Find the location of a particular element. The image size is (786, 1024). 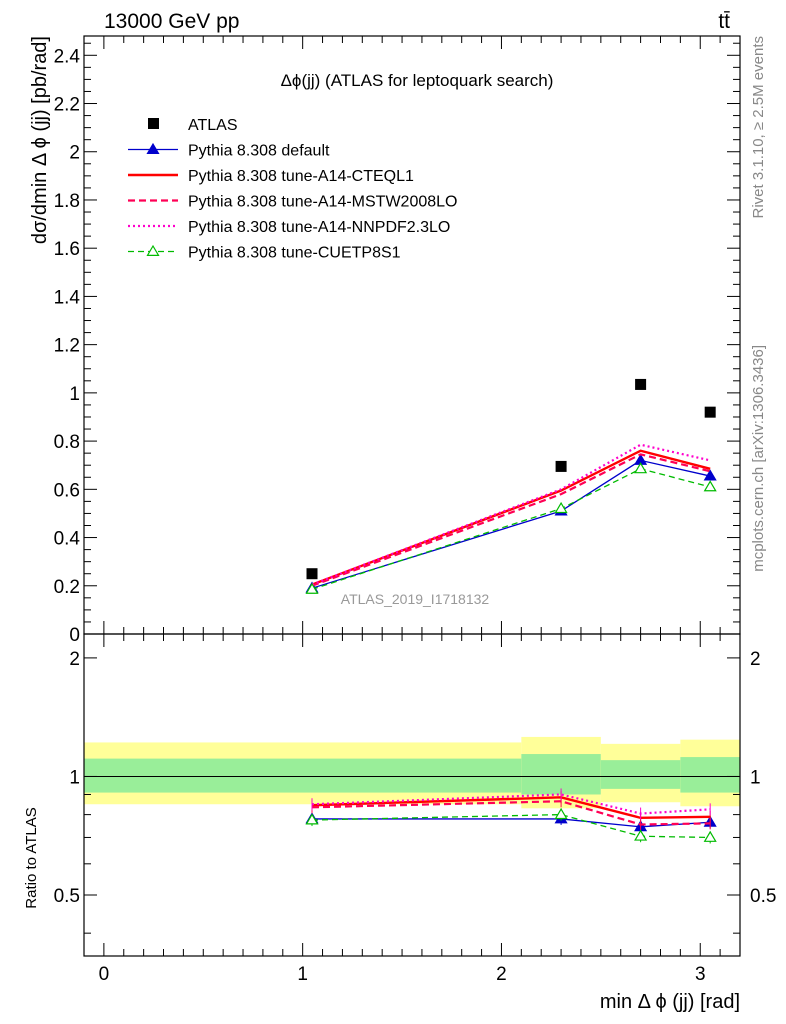

y-tick-label: 2 is located at coordinates (74, 153).